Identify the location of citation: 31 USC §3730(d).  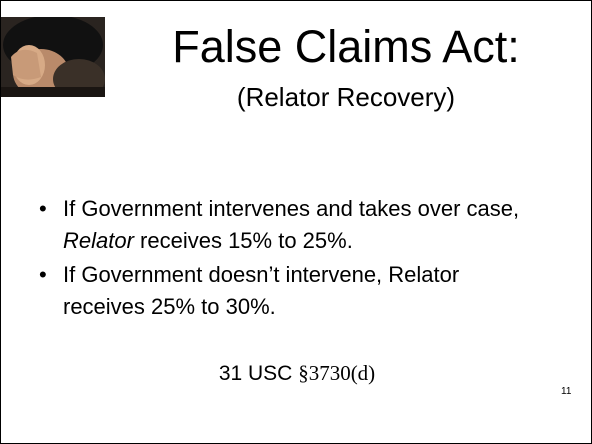
(296, 373).